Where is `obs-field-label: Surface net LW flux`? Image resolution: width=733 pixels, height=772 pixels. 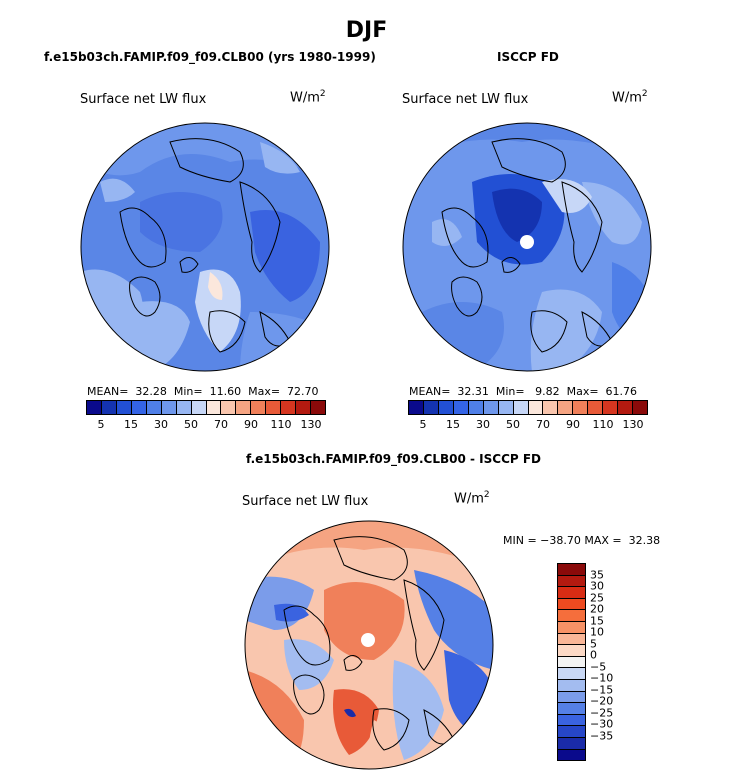 obs-field-label: Surface net LW flux is located at coordinates (465, 99).